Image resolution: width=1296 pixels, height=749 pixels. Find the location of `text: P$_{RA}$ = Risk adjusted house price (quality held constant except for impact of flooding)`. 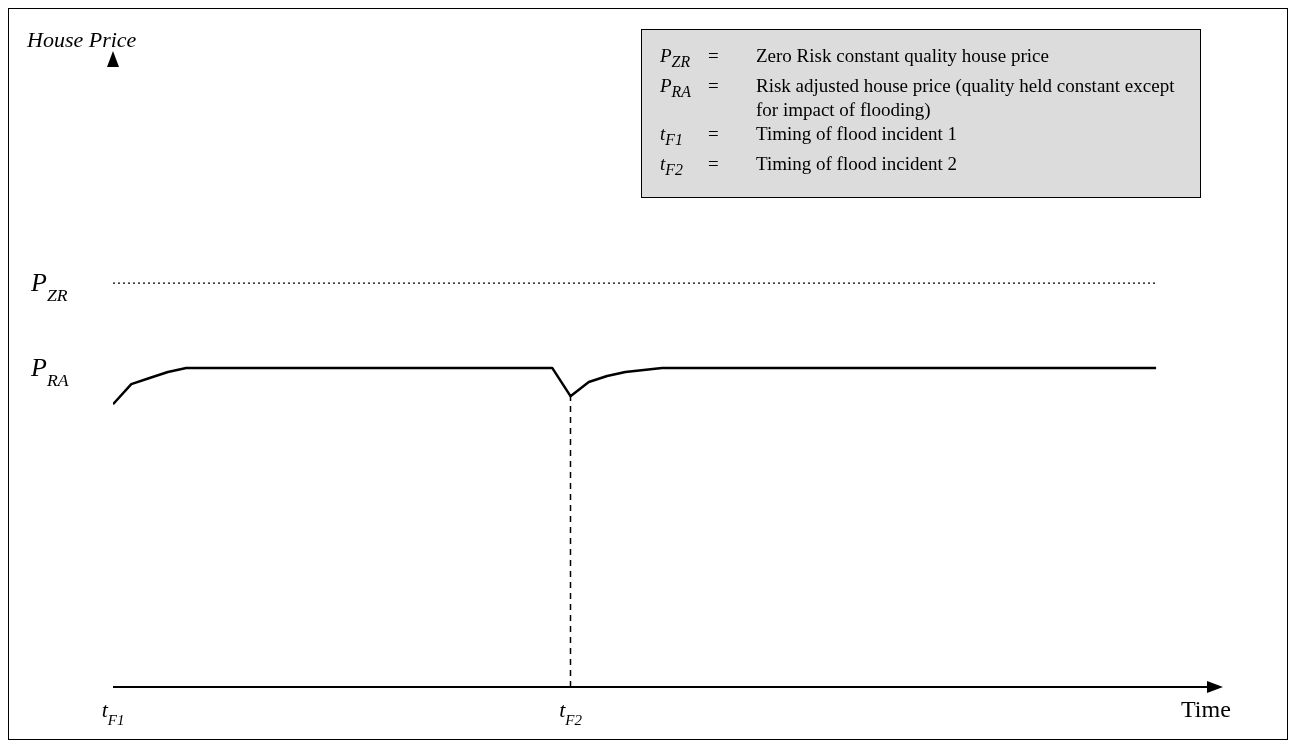

text: P$_{RA}$ = Risk adjusted house price (quality held constant except for impact of flooding) is located at coordinates (917, 97).